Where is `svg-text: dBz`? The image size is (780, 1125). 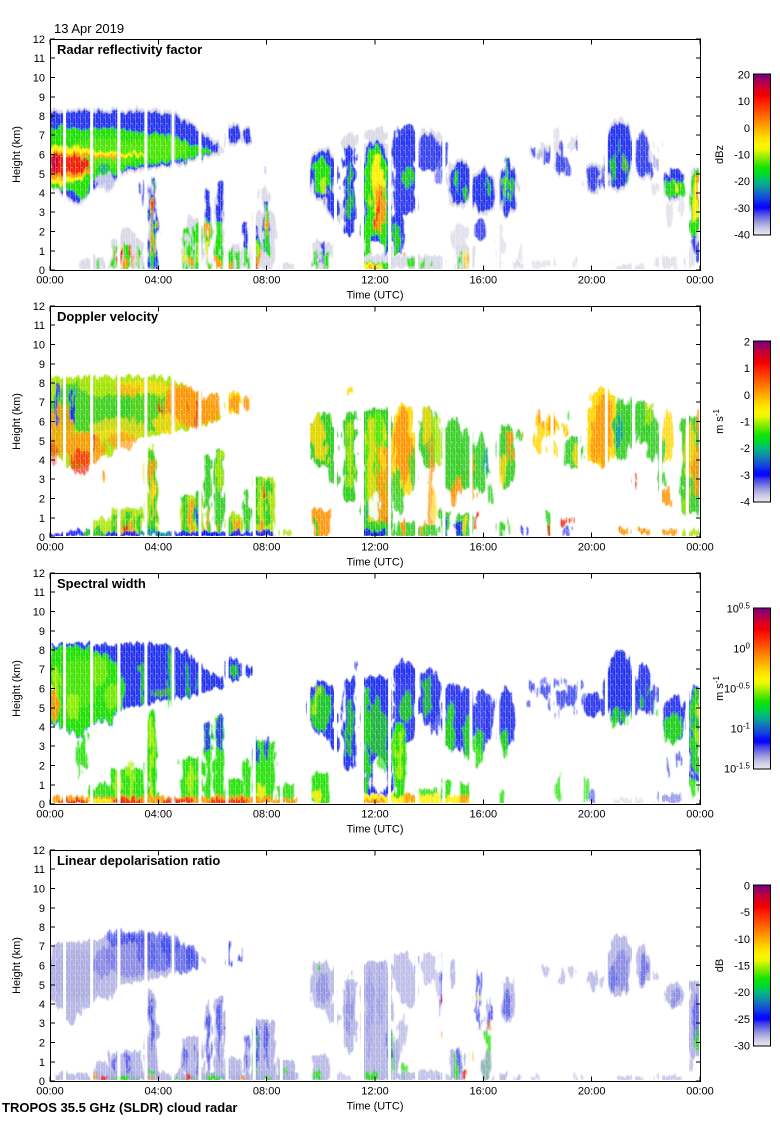
svg-text: dBz is located at coordinates (720, 154).